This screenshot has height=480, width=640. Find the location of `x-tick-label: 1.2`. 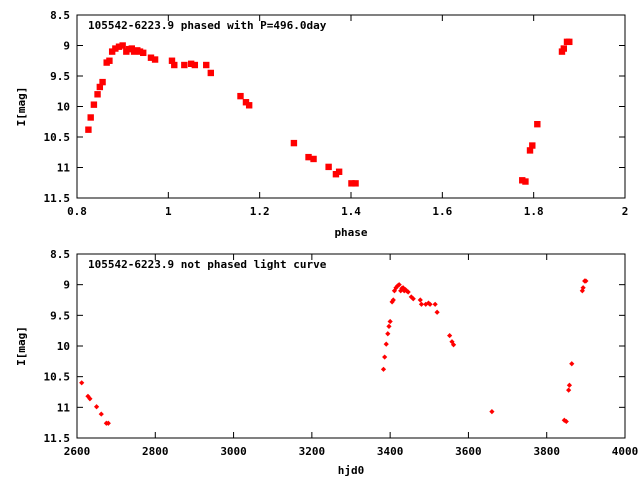

x-tick-label: 1.2 is located at coordinates (260, 211).